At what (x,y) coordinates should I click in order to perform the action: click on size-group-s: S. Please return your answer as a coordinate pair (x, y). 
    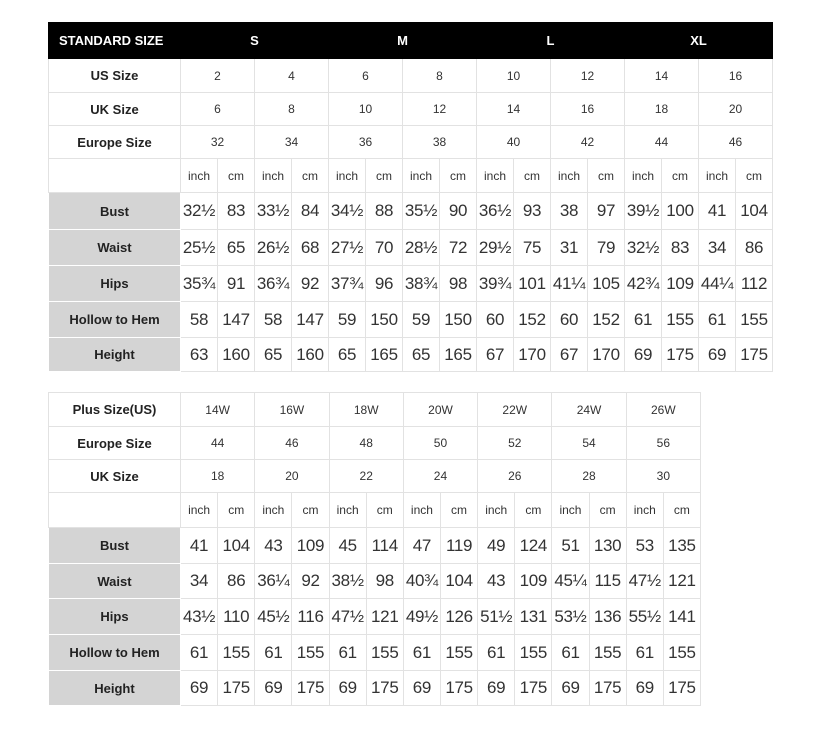
    Looking at the image, I should click on (254, 40).